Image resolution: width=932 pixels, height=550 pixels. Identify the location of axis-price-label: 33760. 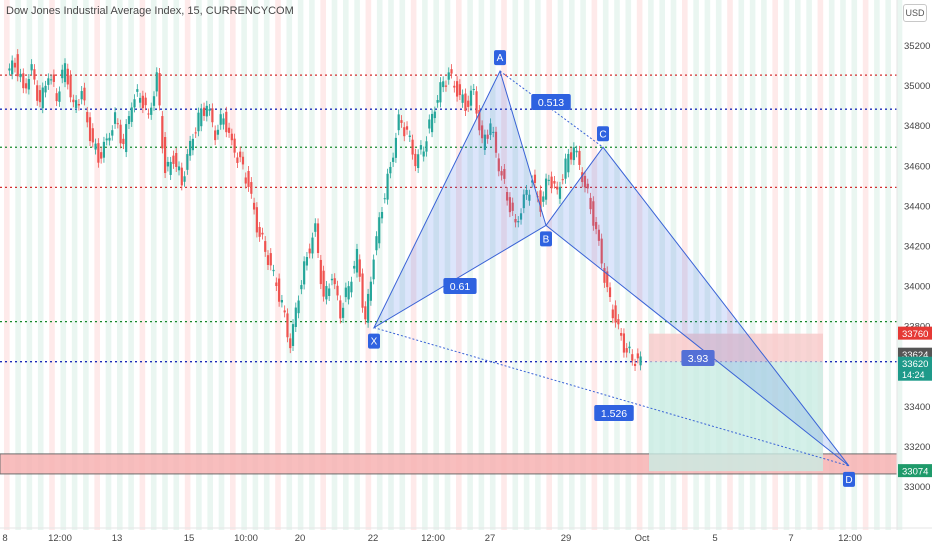
(915, 333).